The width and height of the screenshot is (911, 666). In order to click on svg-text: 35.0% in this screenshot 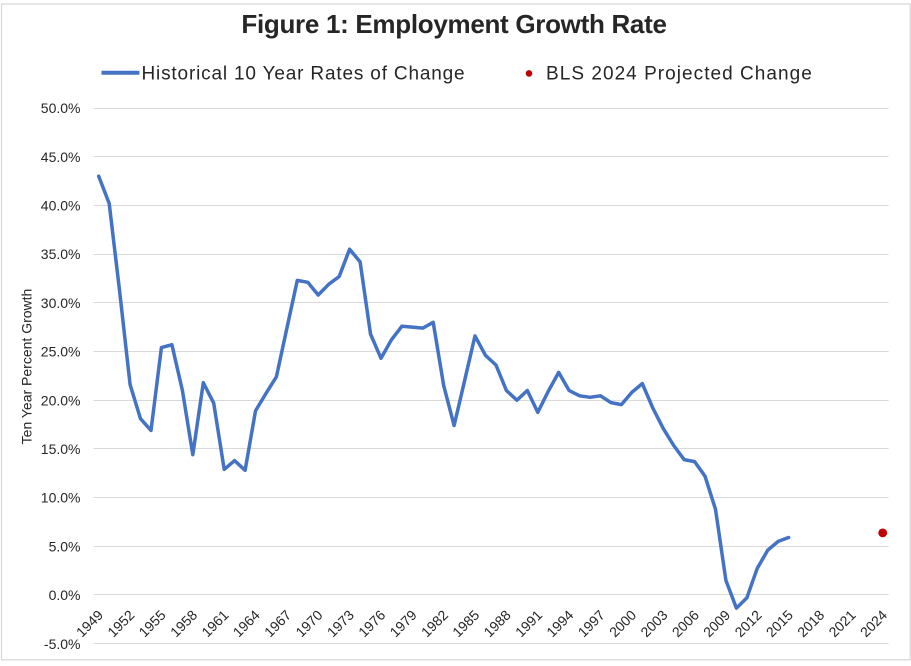, I will do `click(61, 254)`.